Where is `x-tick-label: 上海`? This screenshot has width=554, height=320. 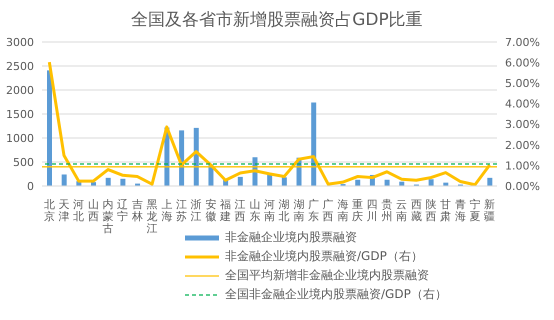
x-tick-label: 上海 is located at coordinates (166, 210).